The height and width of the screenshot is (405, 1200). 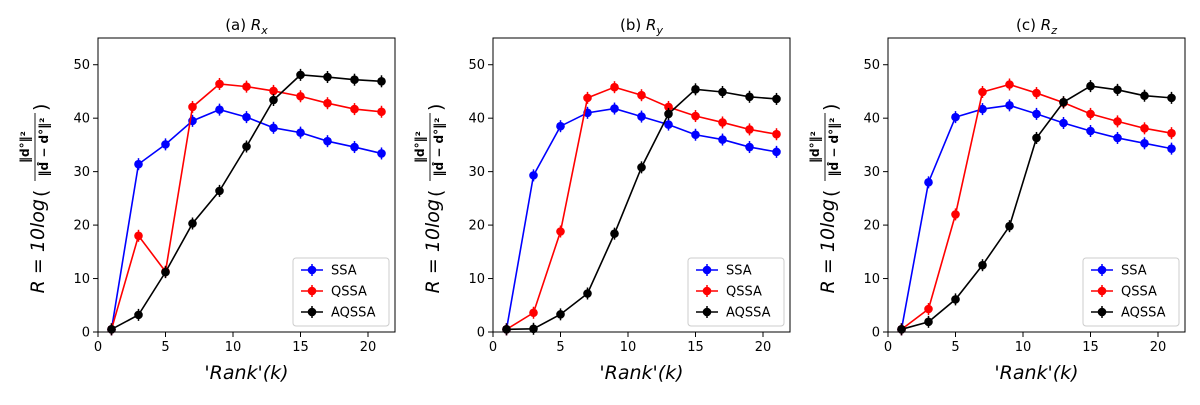 What do you see at coordinates (353, 313) in the screenshot?
I see `legend-label: AQSSA` at bounding box center [353, 313].